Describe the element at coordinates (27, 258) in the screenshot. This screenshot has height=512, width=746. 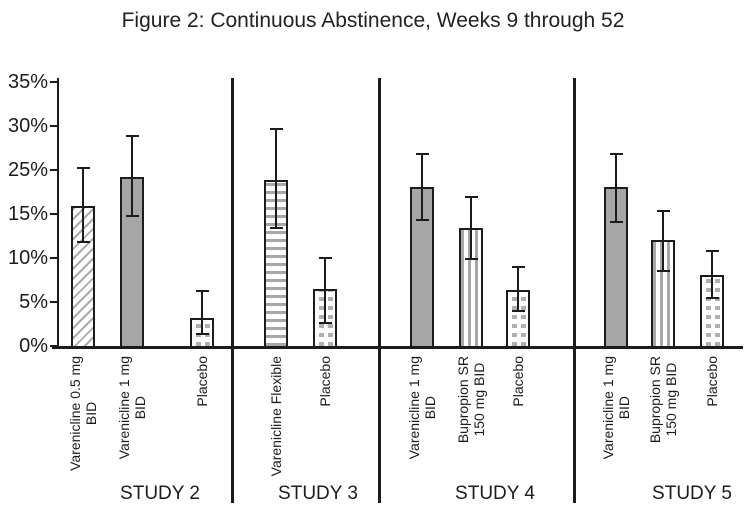
I see `y-tick-label: 10%` at that location.